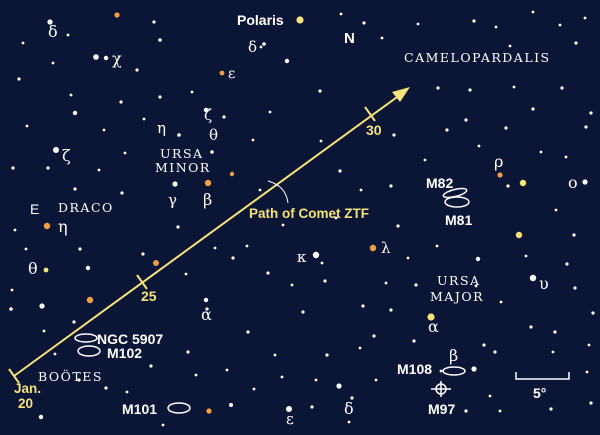  What do you see at coordinates (370, 114) in the screenshot?
I see `tick-jan30` at bounding box center [370, 114].